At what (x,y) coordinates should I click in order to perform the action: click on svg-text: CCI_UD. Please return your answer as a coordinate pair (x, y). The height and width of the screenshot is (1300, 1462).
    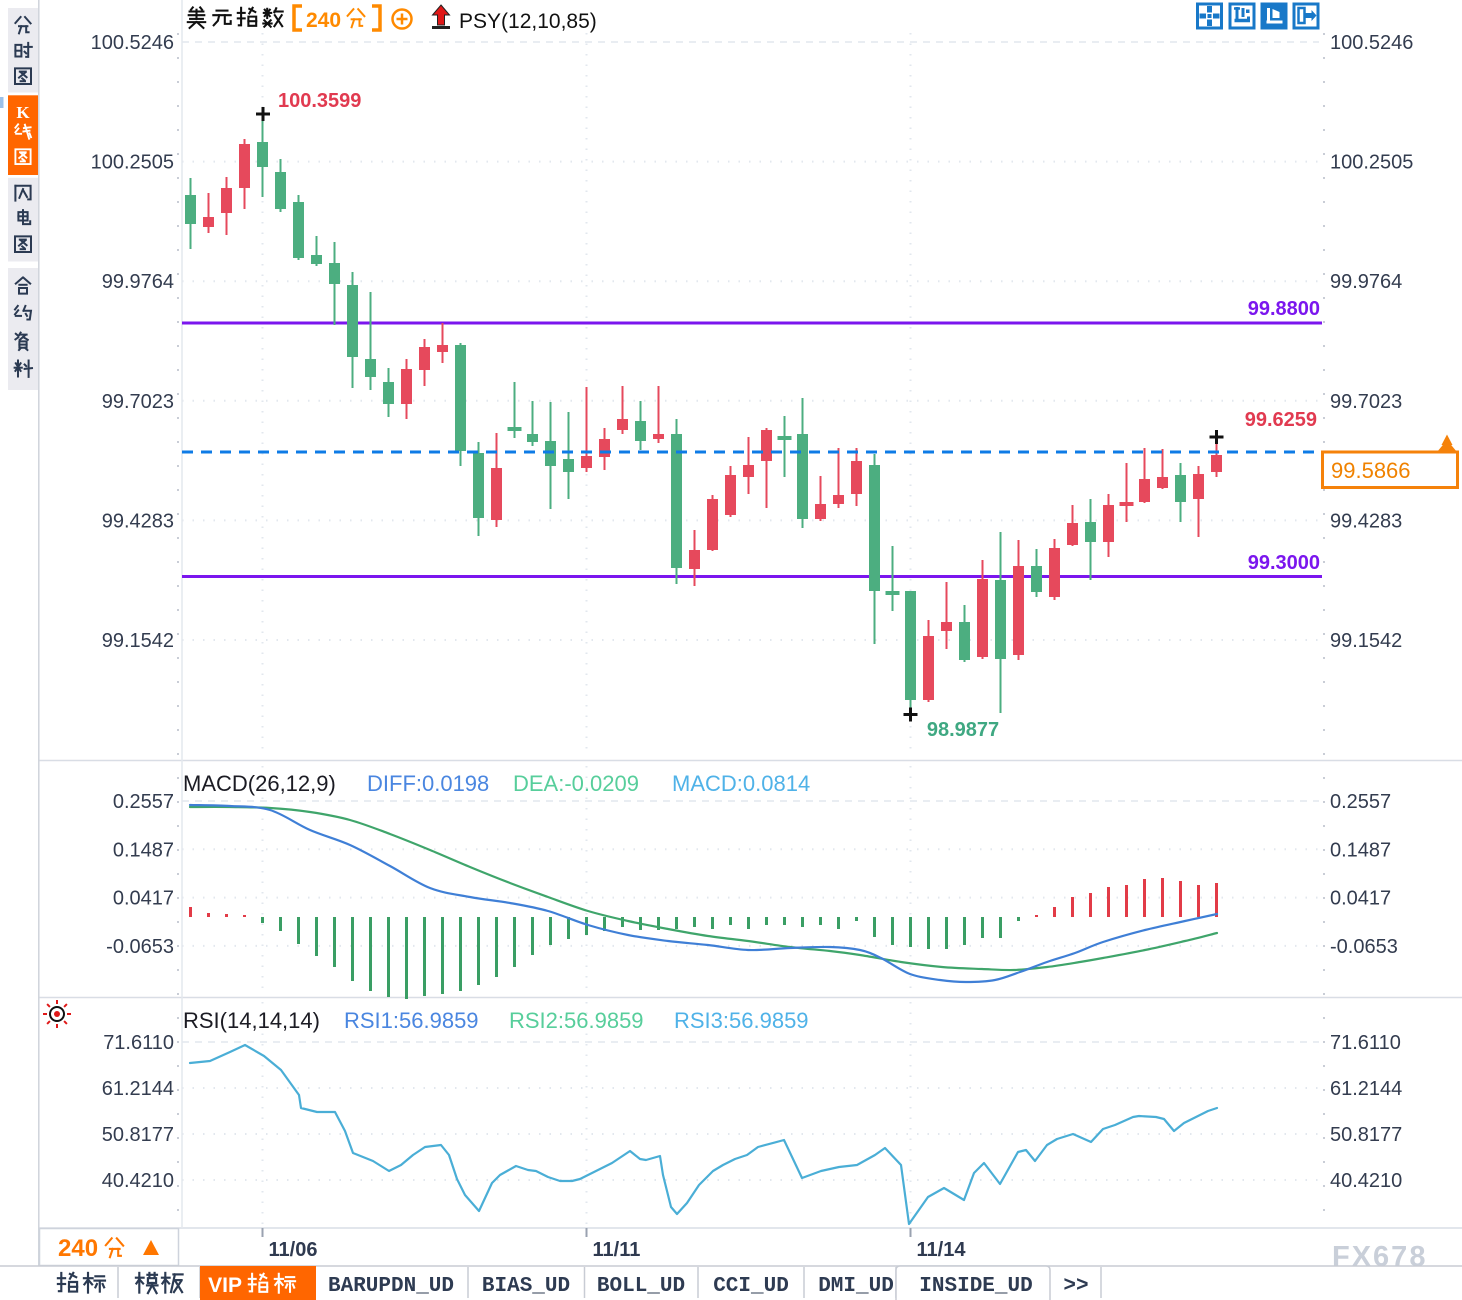
    Looking at the image, I should click on (751, 1286).